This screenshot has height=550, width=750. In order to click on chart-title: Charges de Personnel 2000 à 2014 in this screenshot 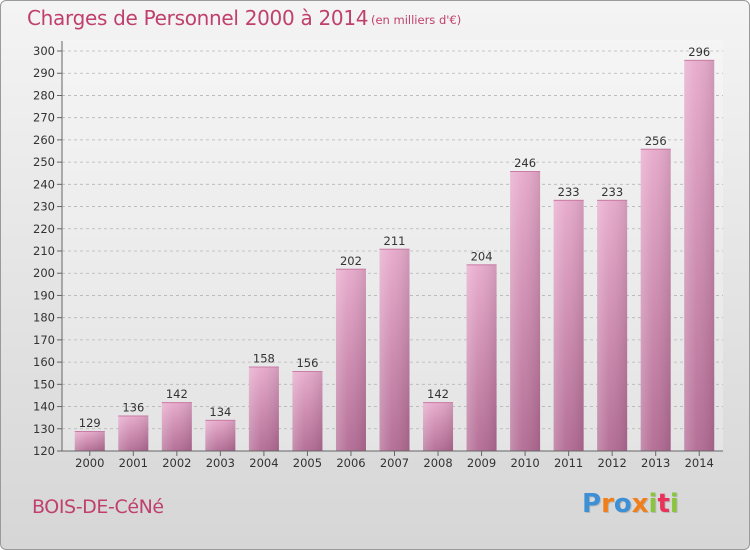, I will do `click(198, 18)`.